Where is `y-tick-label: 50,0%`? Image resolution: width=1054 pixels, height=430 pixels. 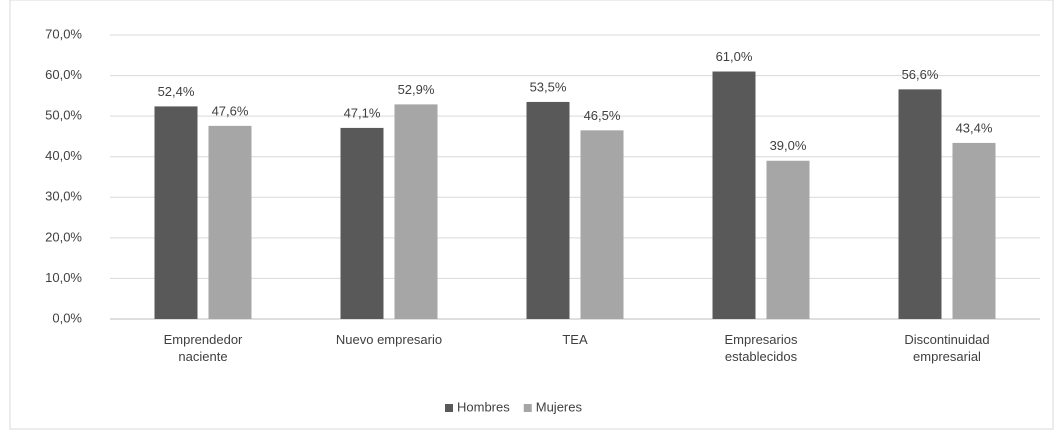 y-tick-label: 50,0% is located at coordinates (63, 115).